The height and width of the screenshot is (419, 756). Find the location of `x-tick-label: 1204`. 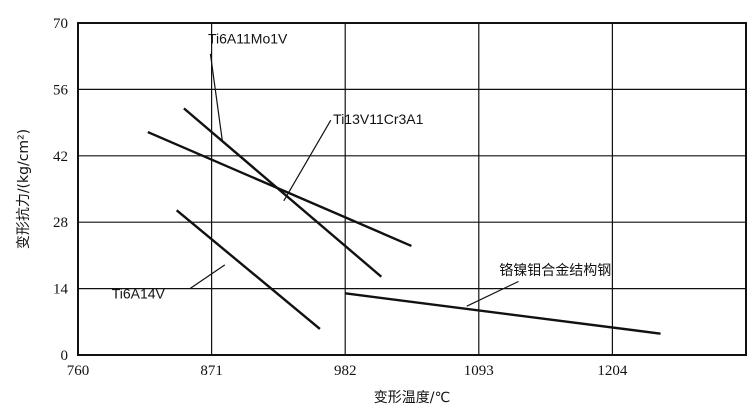

x-tick-label: 1204 is located at coordinates (612, 371).